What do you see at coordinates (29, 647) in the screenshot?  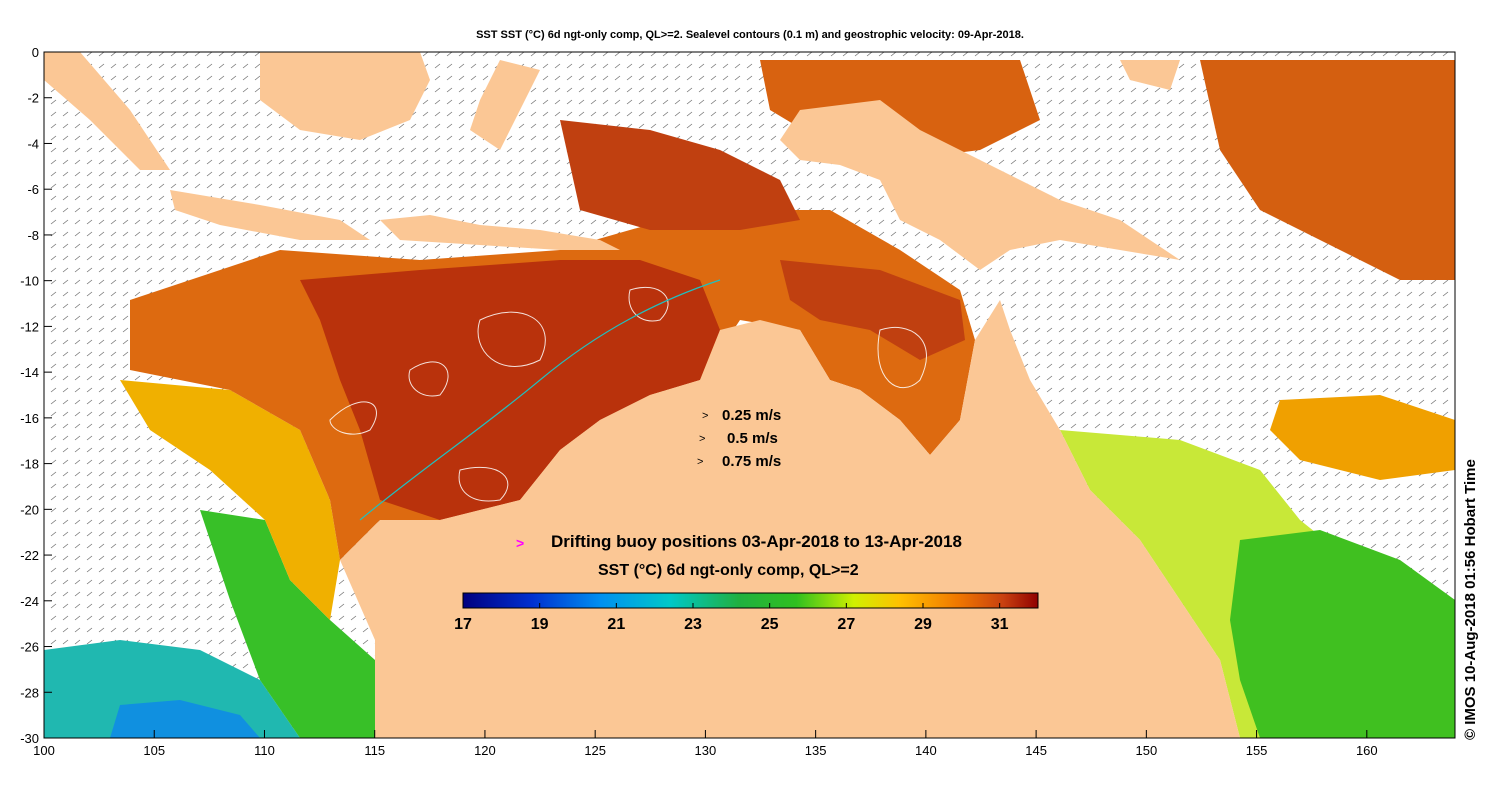 I see `y-tick-label: -26` at bounding box center [29, 647].